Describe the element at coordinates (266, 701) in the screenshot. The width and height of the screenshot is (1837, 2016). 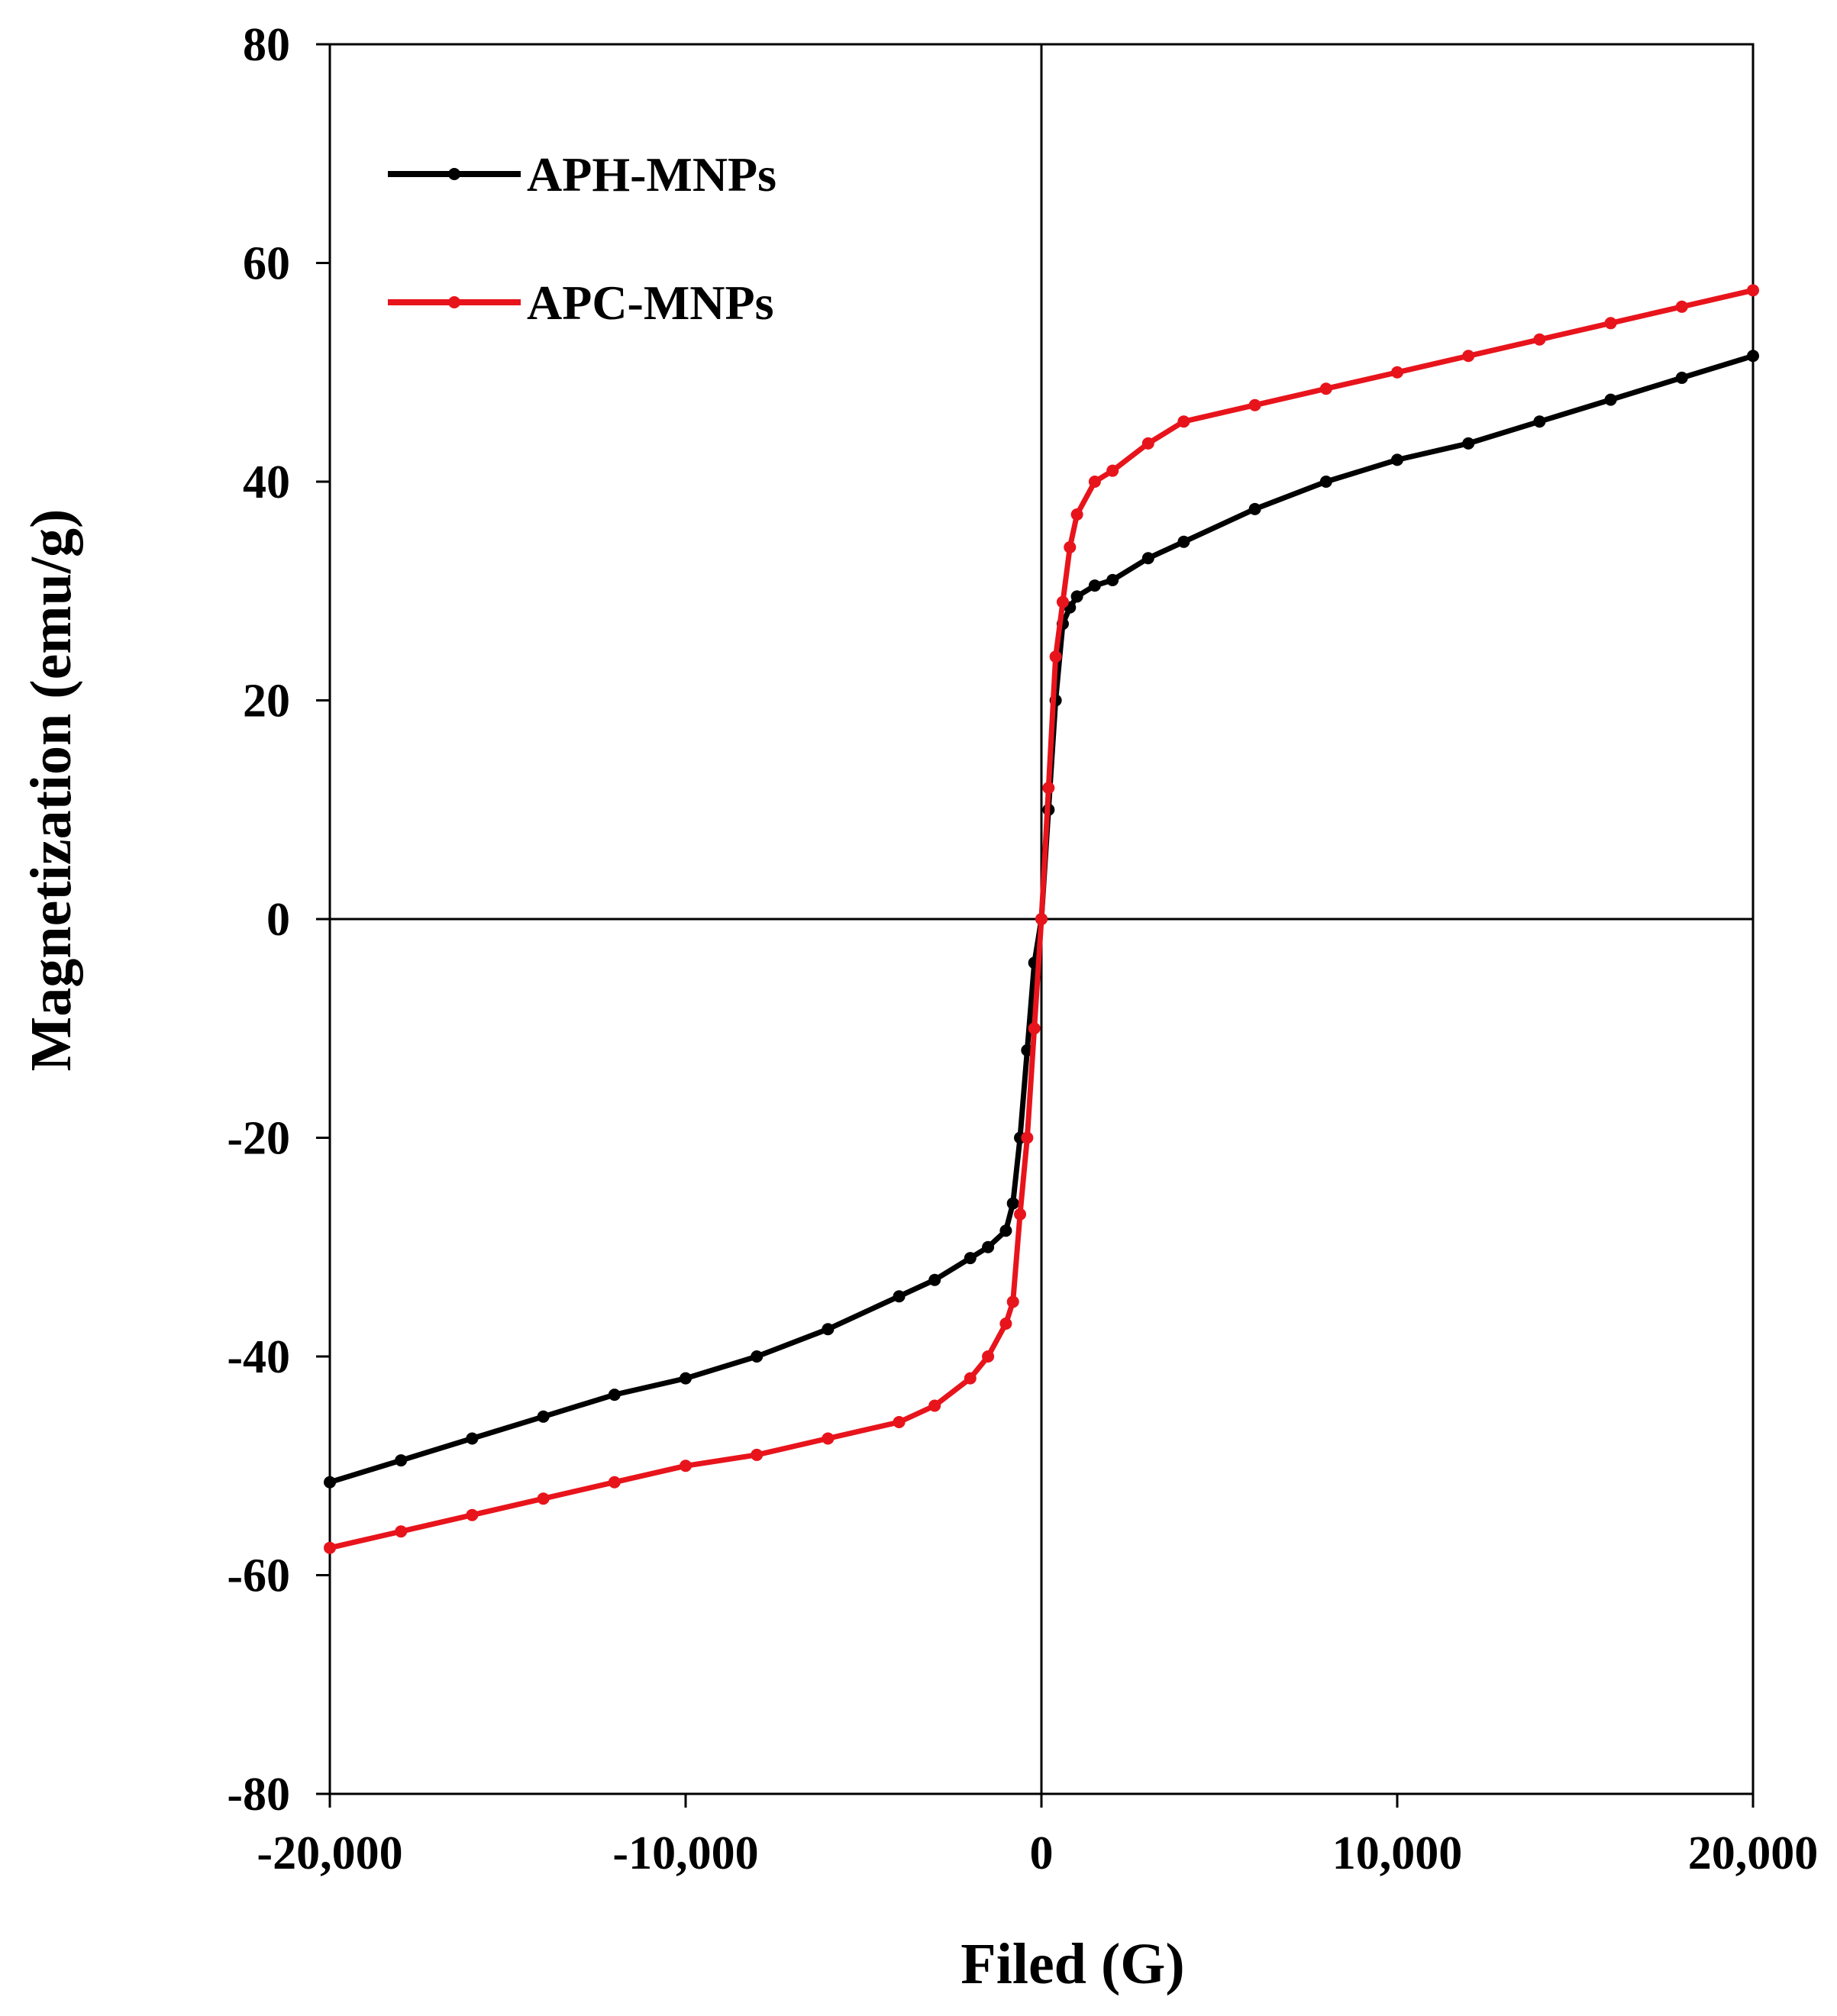
I see `y-tick-label: 20` at that location.